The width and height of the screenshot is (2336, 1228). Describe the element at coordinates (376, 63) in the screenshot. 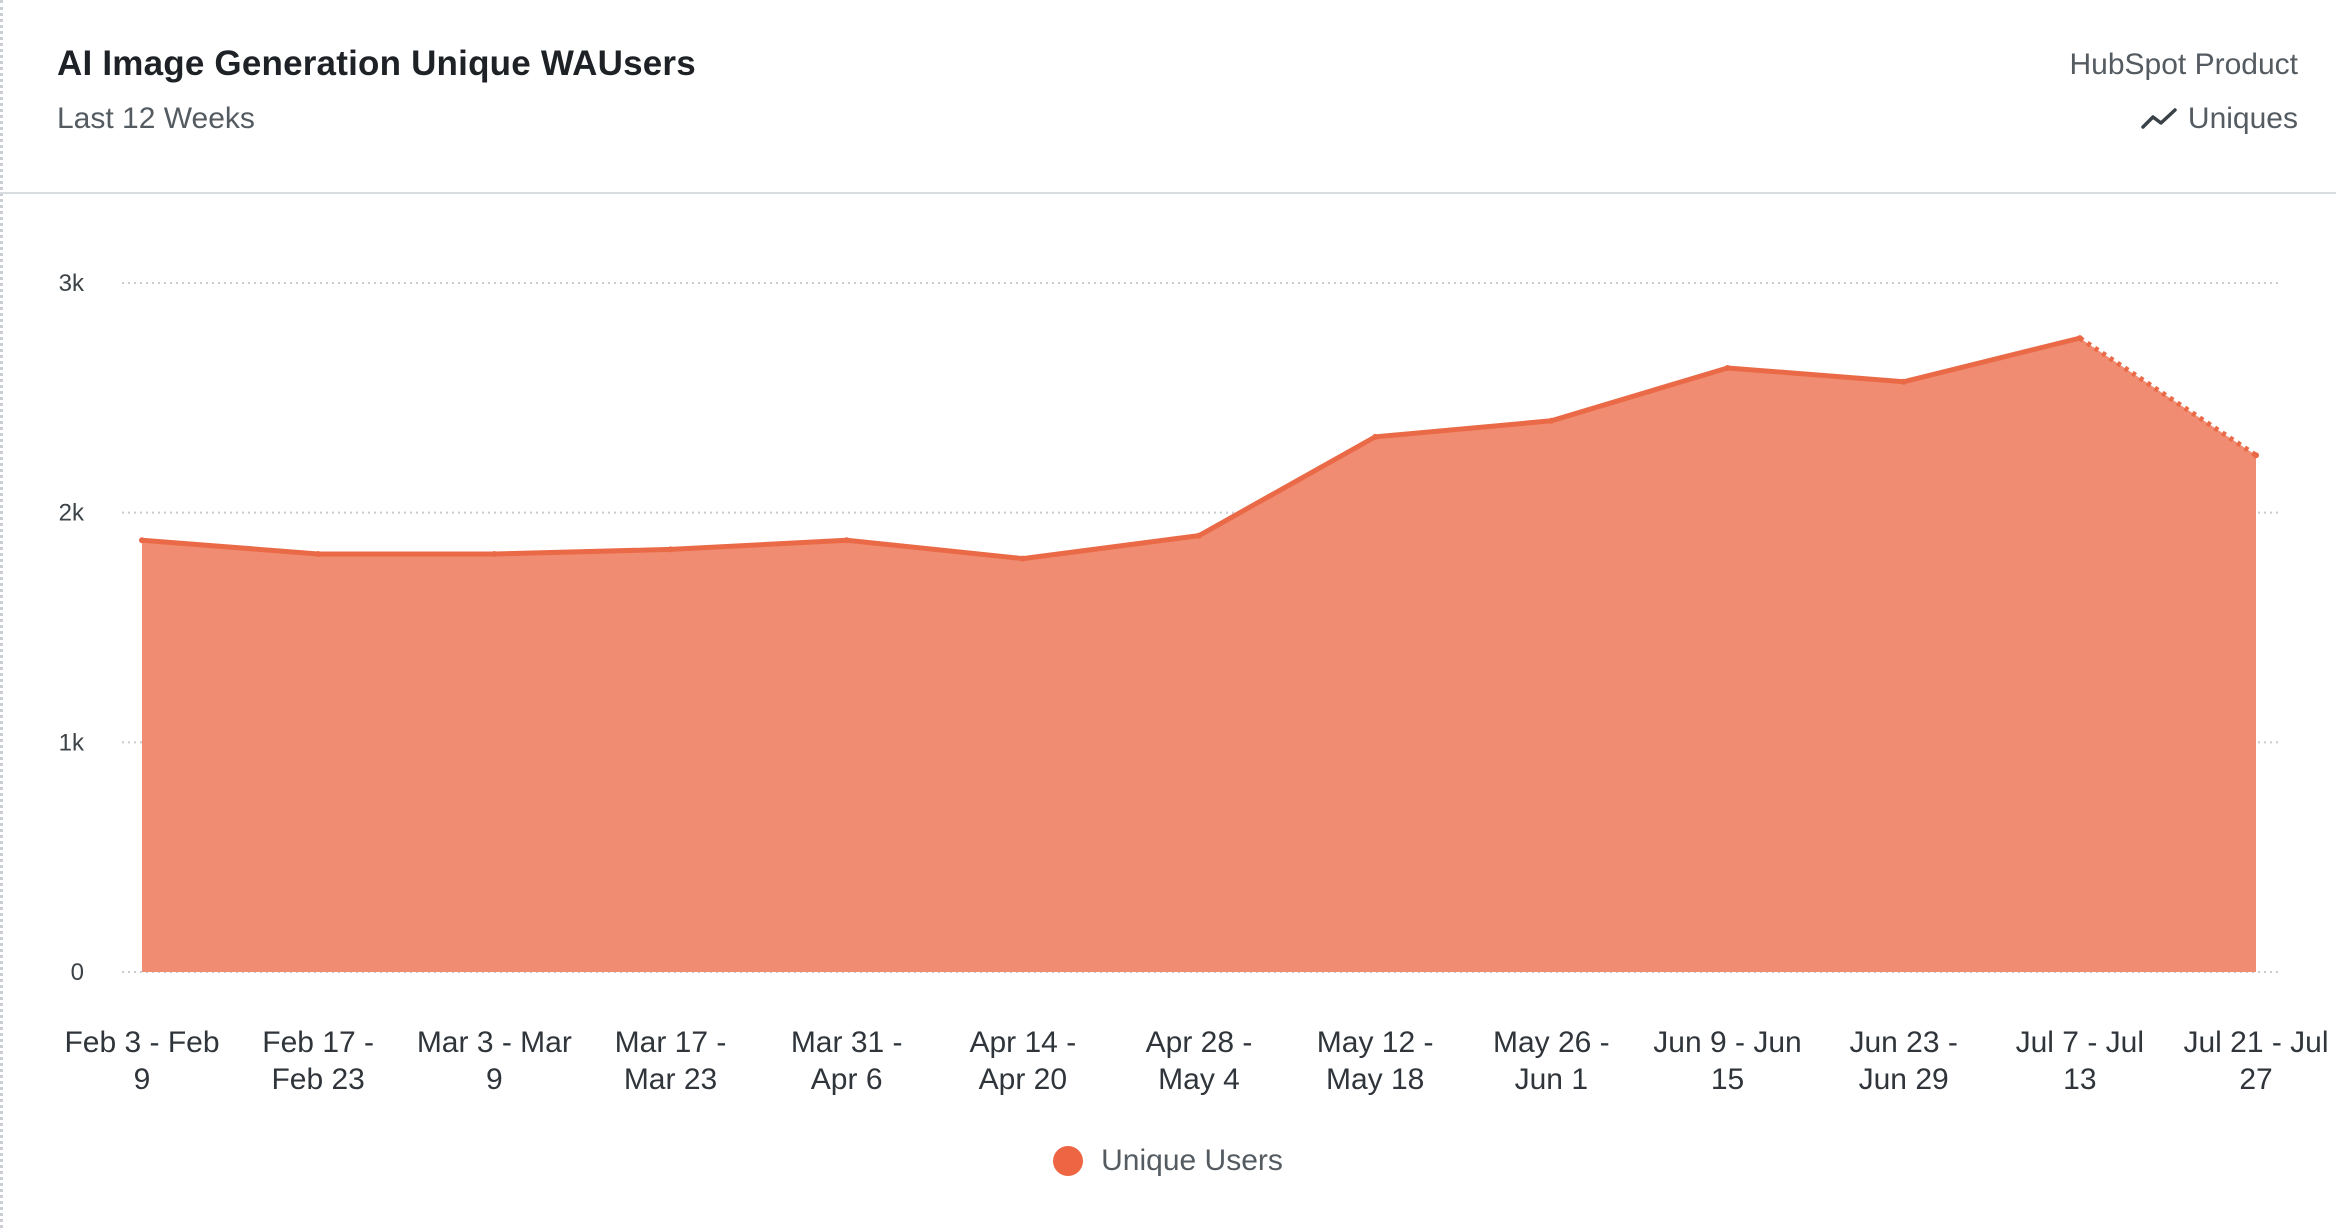

I see `chart-title: AI Image Generation Unique WAUsers` at that location.